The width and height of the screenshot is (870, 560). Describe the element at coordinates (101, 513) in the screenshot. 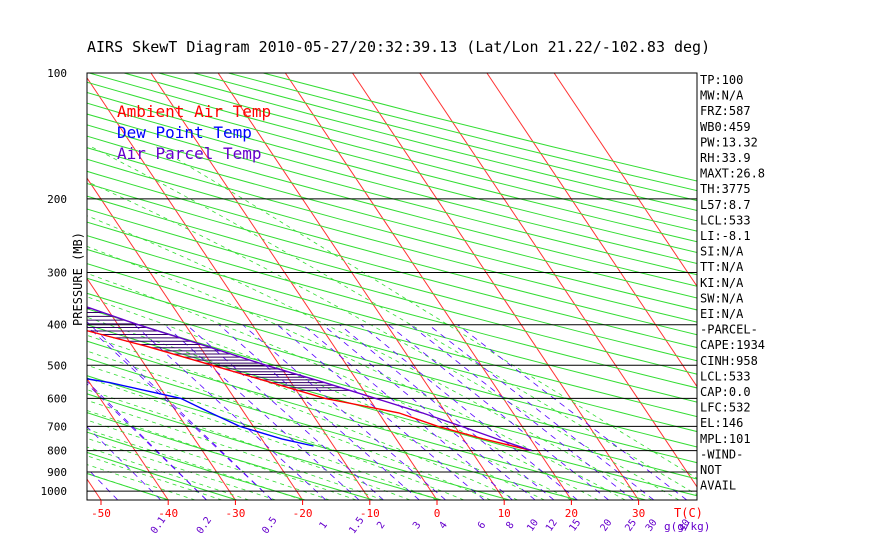

I see `bottom-temp-tick-label: -50` at that location.